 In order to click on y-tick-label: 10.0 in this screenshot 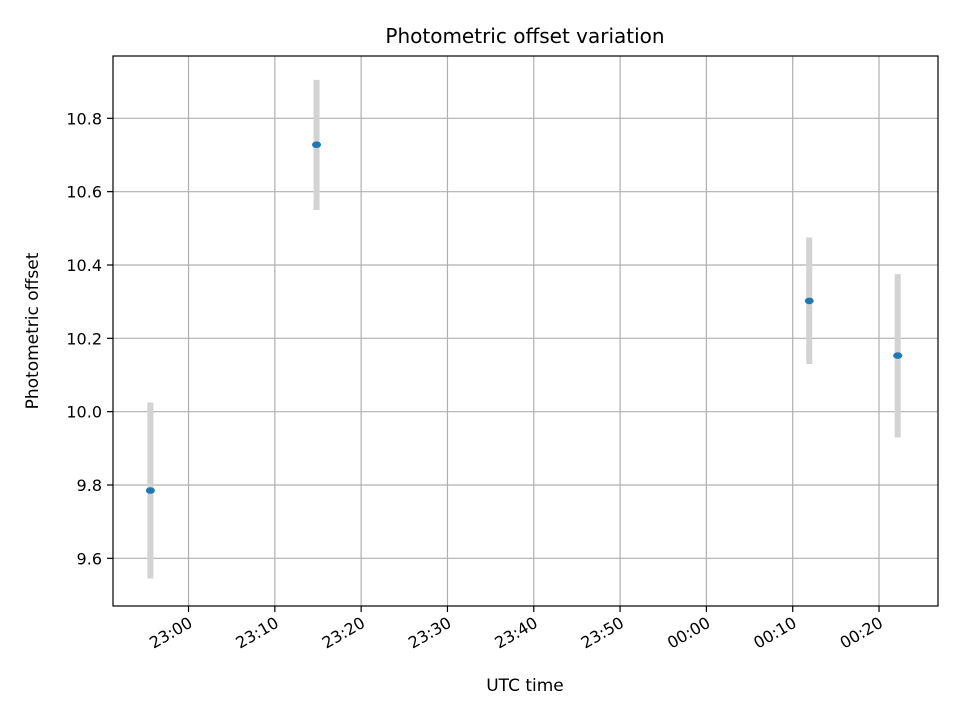, I will do `click(84, 412)`.